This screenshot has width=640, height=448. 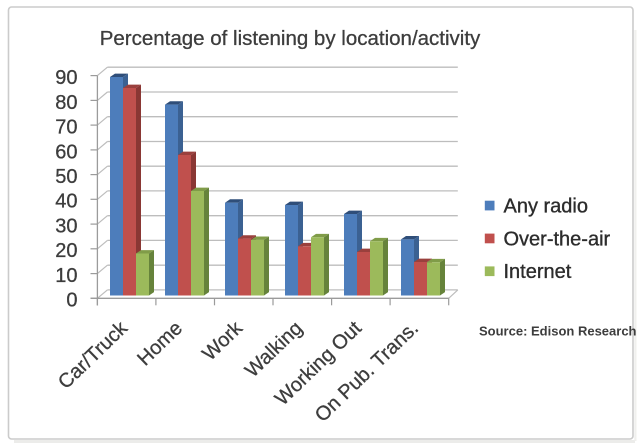 I want to click on svg-text: Over-the-air, so click(x=557, y=239).